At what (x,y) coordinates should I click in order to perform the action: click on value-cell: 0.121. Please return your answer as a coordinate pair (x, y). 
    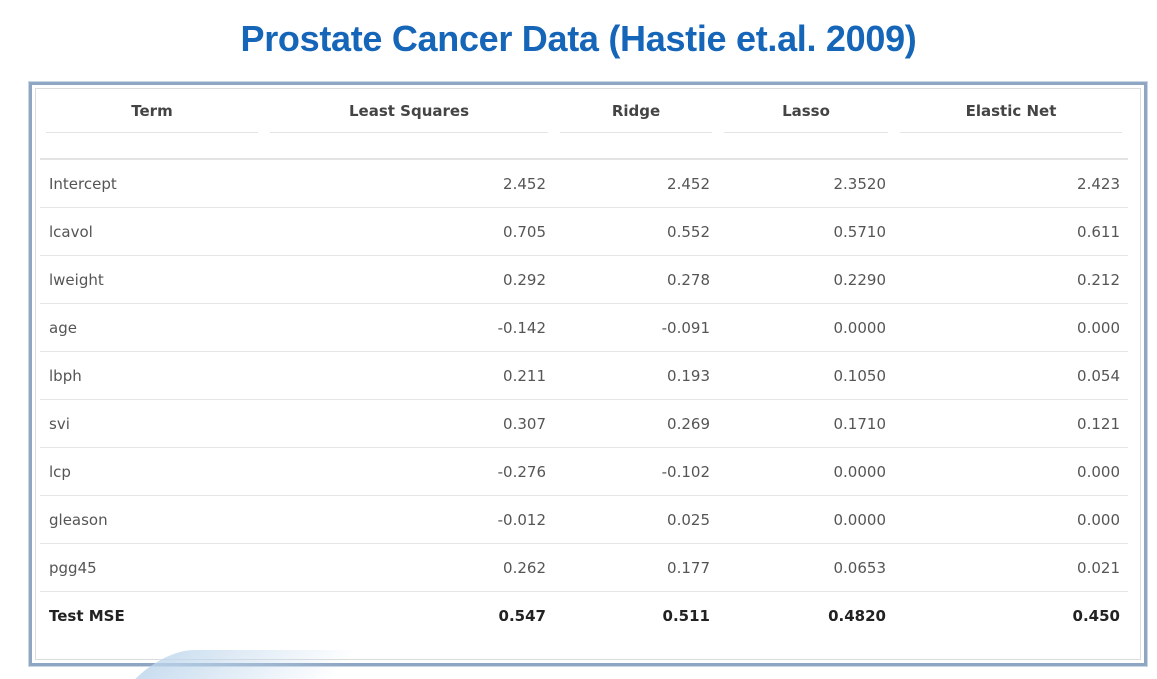
    Looking at the image, I should click on (1011, 423).